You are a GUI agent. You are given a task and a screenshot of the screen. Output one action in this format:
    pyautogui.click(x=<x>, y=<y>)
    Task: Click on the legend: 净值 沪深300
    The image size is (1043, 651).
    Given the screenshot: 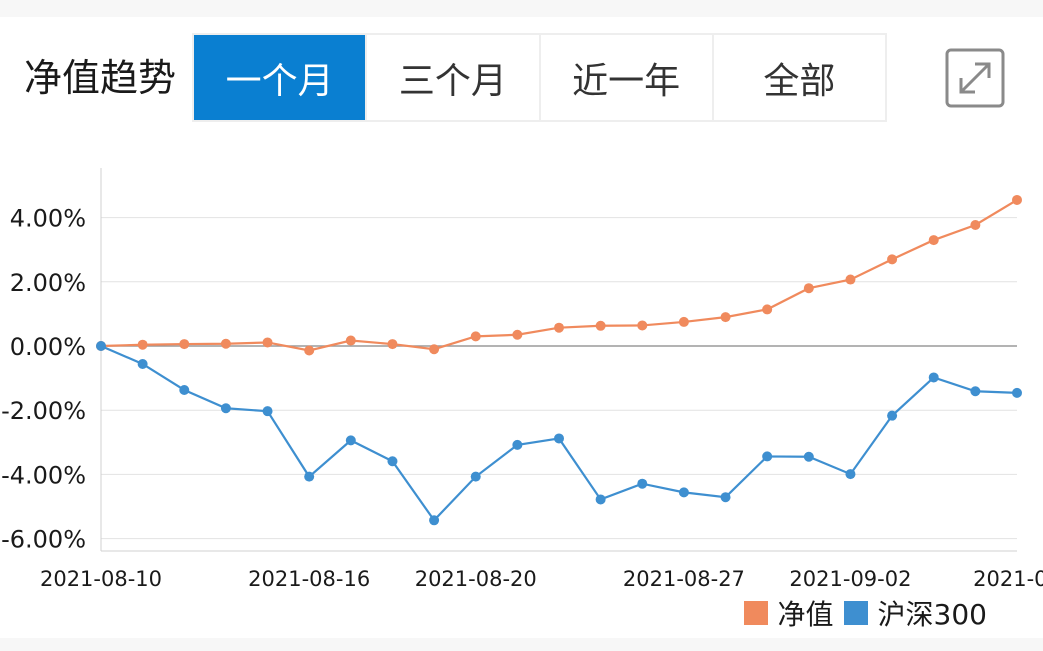 What is the action you would take?
    pyautogui.click(x=865, y=613)
    